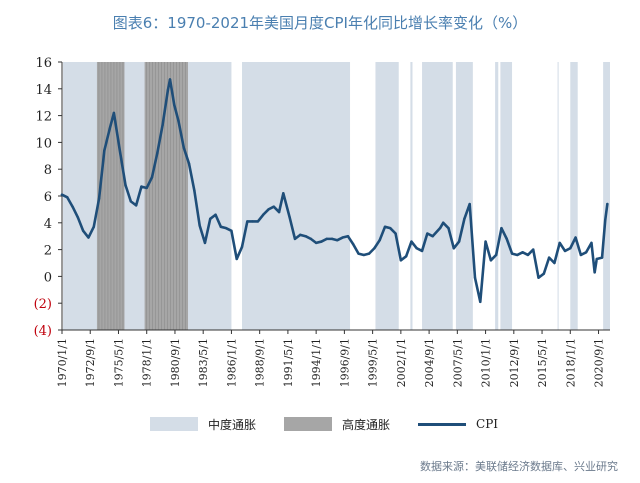 The image size is (640, 483). What do you see at coordinates (487, 424) in the screenshot?
I see `legend-label-cpi: CPI` at bounding box center [487, 424].